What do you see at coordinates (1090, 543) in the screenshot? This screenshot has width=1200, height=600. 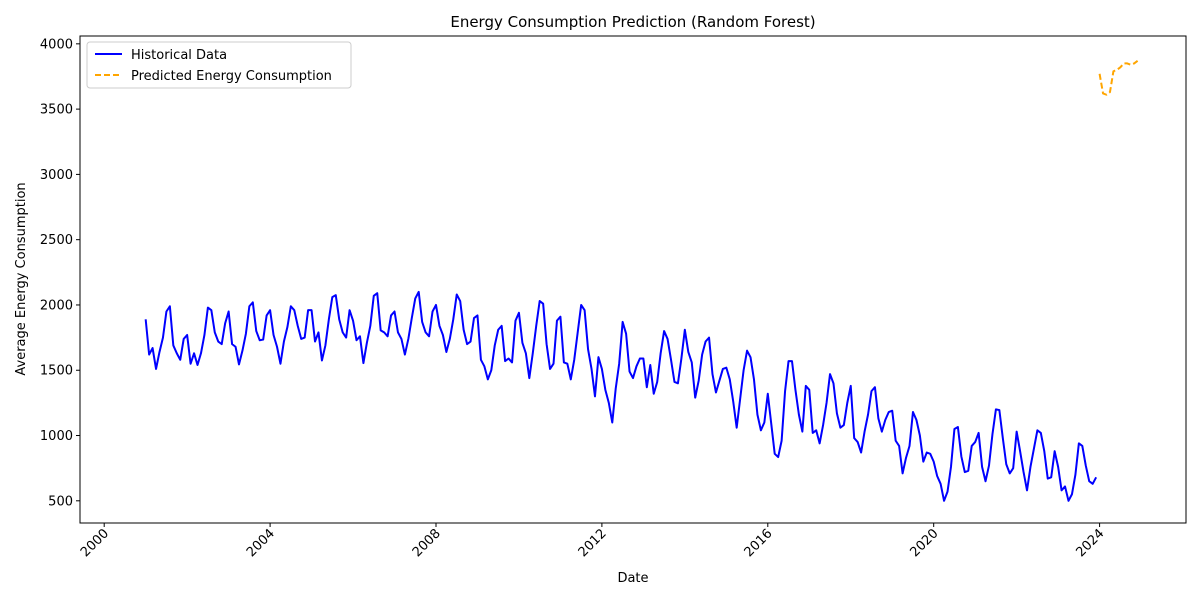 I see `x-tick-label: 2024` at bounding box center [1090, 543].